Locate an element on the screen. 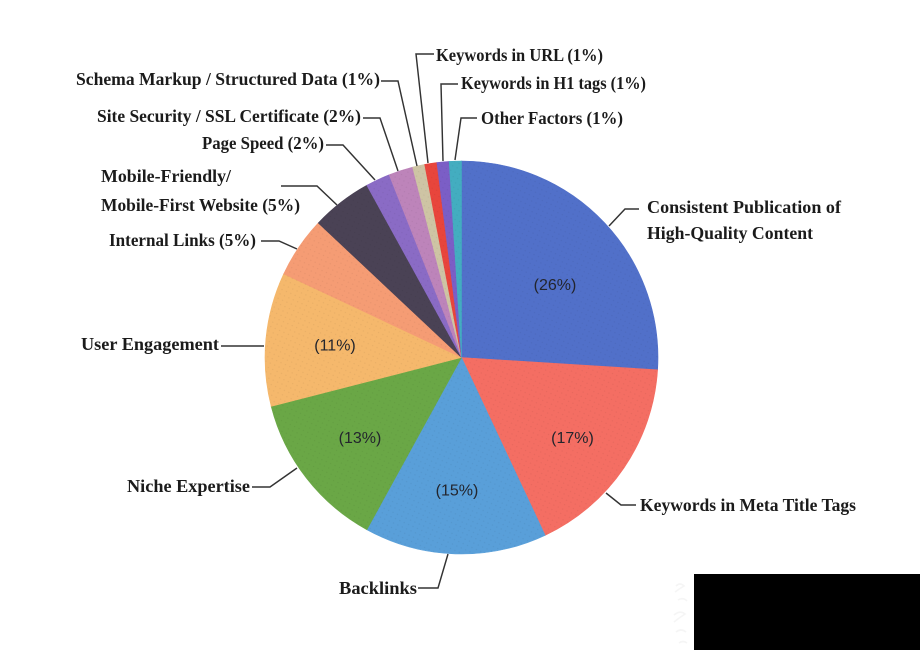 The height and width of the screenshot is (655, 920). svg-text: Mobile-First Website (5%) is located at coordinates (200, 205).